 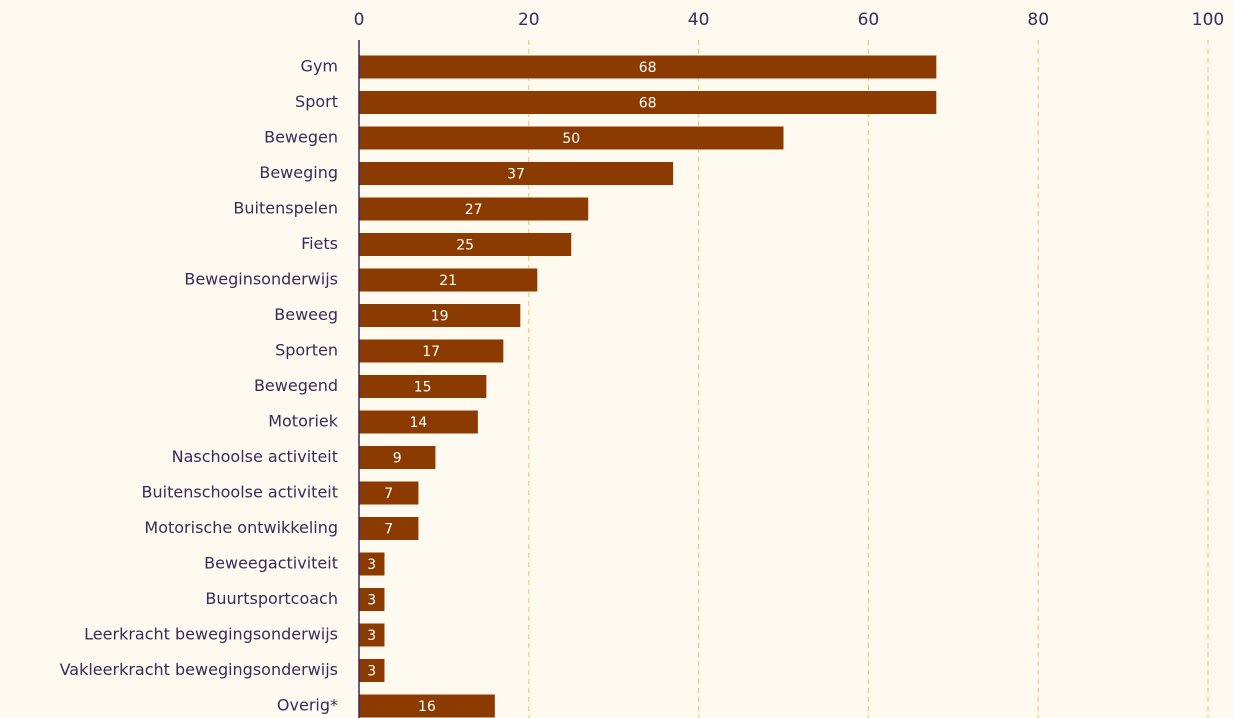 I want to click on category-label: Leerkracht bewegingsonderwijs, so click(x=211, y=634).